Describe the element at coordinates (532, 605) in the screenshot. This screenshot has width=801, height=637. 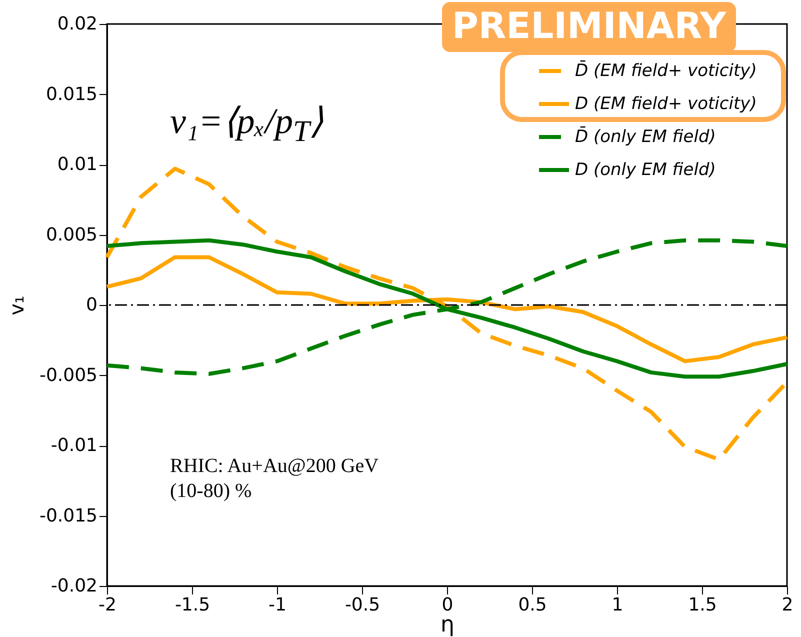
I see `x-tick-label: 0.5` at that location.